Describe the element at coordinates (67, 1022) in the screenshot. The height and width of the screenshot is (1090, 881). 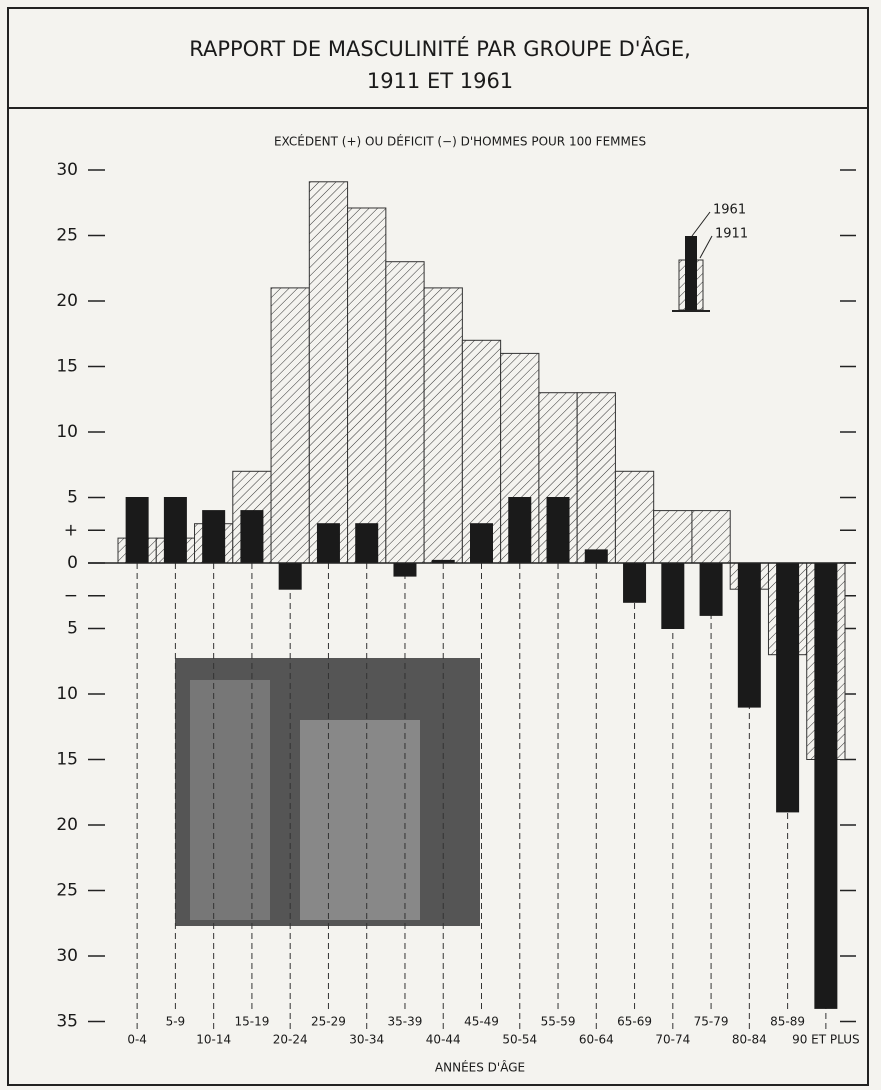
I see `y-tick-label: 35` at that location.